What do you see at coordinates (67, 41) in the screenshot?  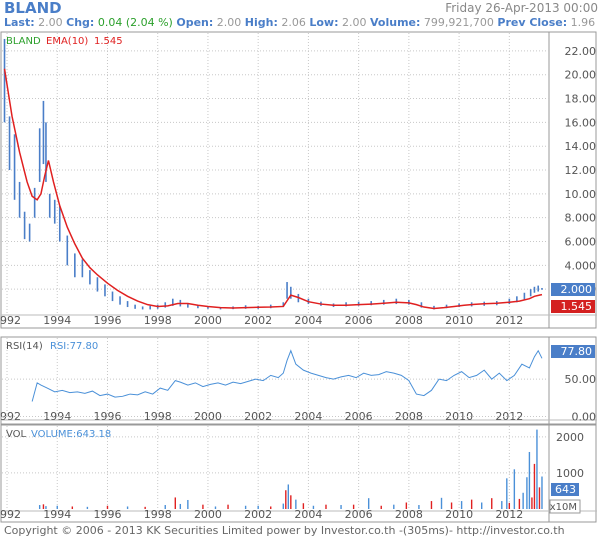 I see `legend-ema: EMA(10)` at bounding box center [67, 41].